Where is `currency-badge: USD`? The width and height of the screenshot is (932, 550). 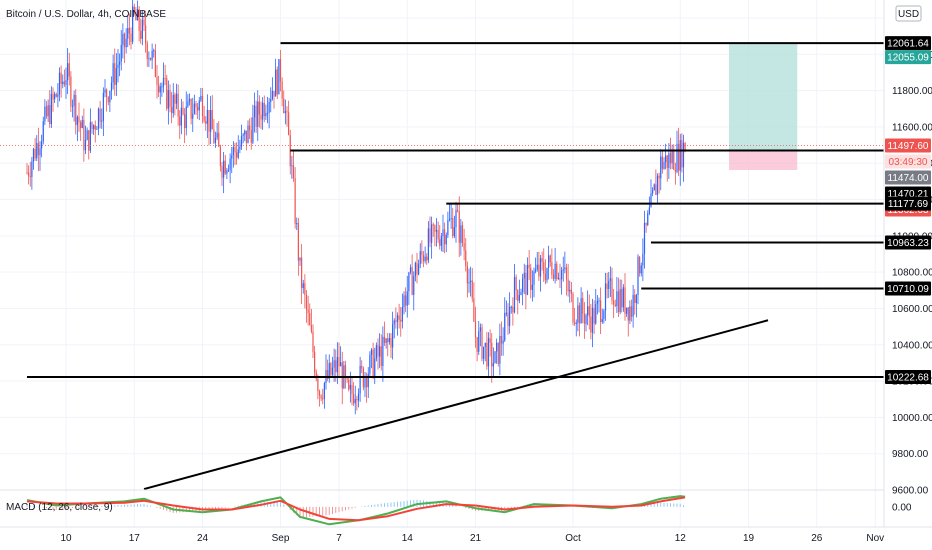
currency-badge: USD is located at coordinates (908, 13).